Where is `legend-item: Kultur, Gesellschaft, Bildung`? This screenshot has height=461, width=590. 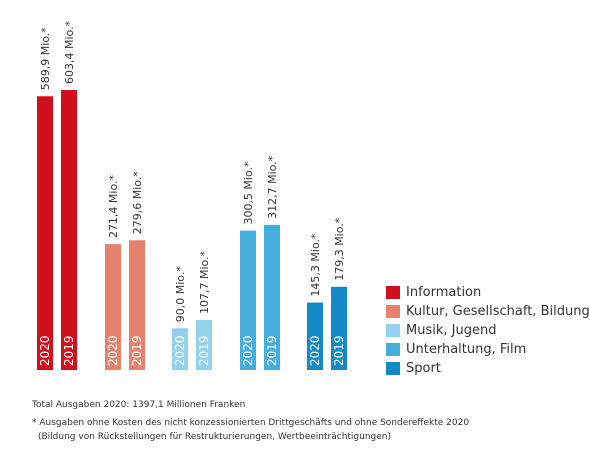 legend-item: Kultur, Gesellschaft, Bildung is located at coordinates (488, 311).